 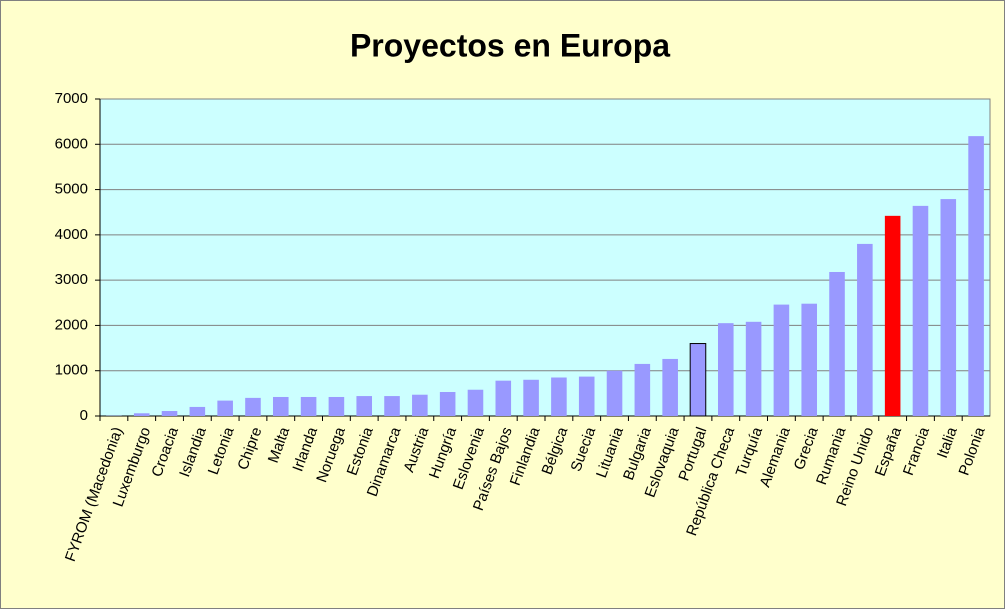 I want to click on y-tick-label: 3000, so click(x=71, y=279).